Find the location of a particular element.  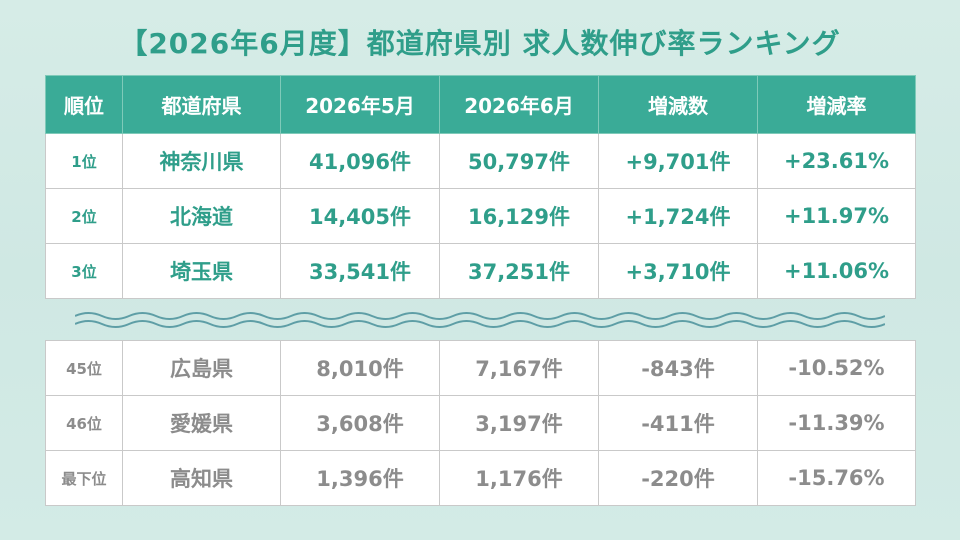

rank-cell: 2位 is located at coordinates (84, 216).